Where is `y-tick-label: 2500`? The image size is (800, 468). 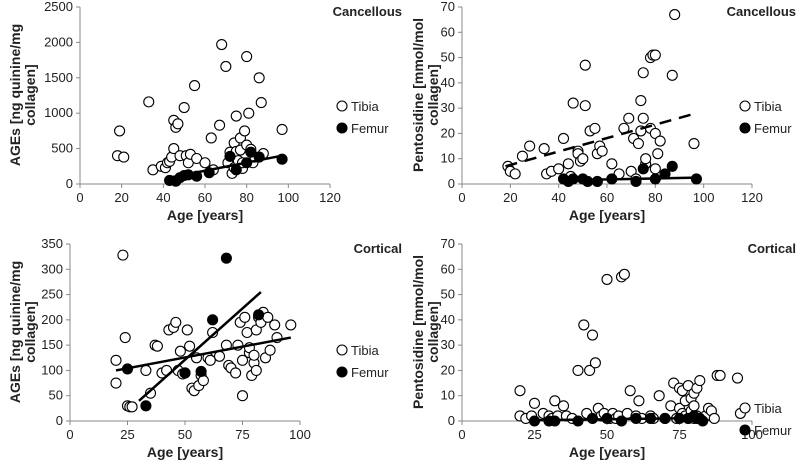 y-tick-label: 2500 is located at coordinates (58, 7).